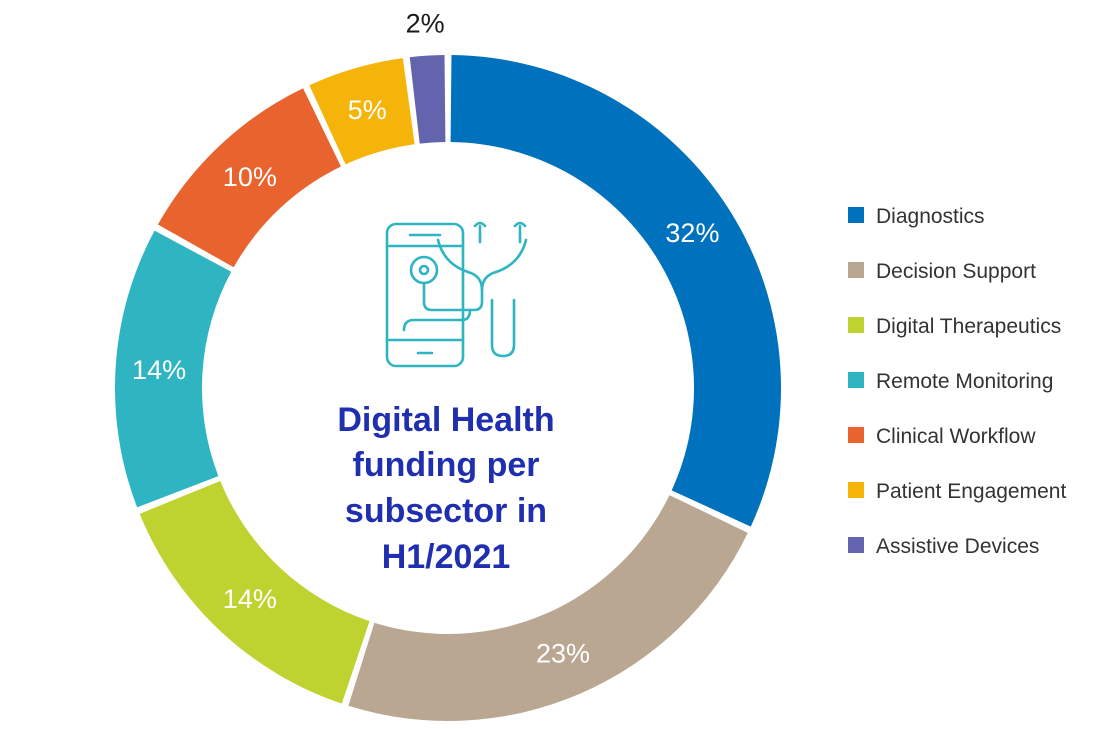 This screenshot has height=729, width=1120. I want to click on slice-decision-support, so click(548, 608).